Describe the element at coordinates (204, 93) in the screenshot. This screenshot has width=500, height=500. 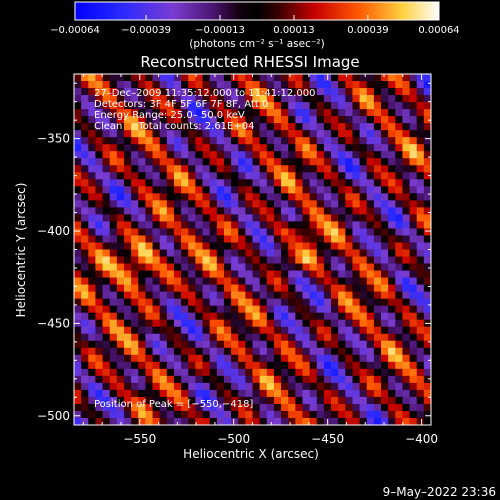
I see `annotation-time-range: 27–Dec–2009 11:35:12.000 to 11:41:12.000` at that location.